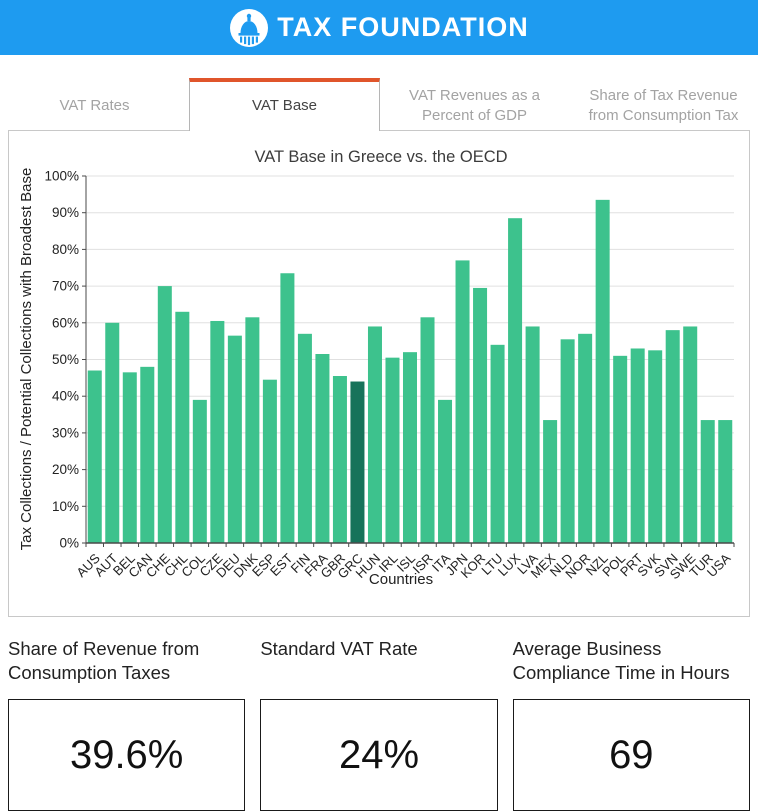  Describe the element at coordinates (65, 396) in the screenshot. I see `y-tick-label: 40%` at that location.